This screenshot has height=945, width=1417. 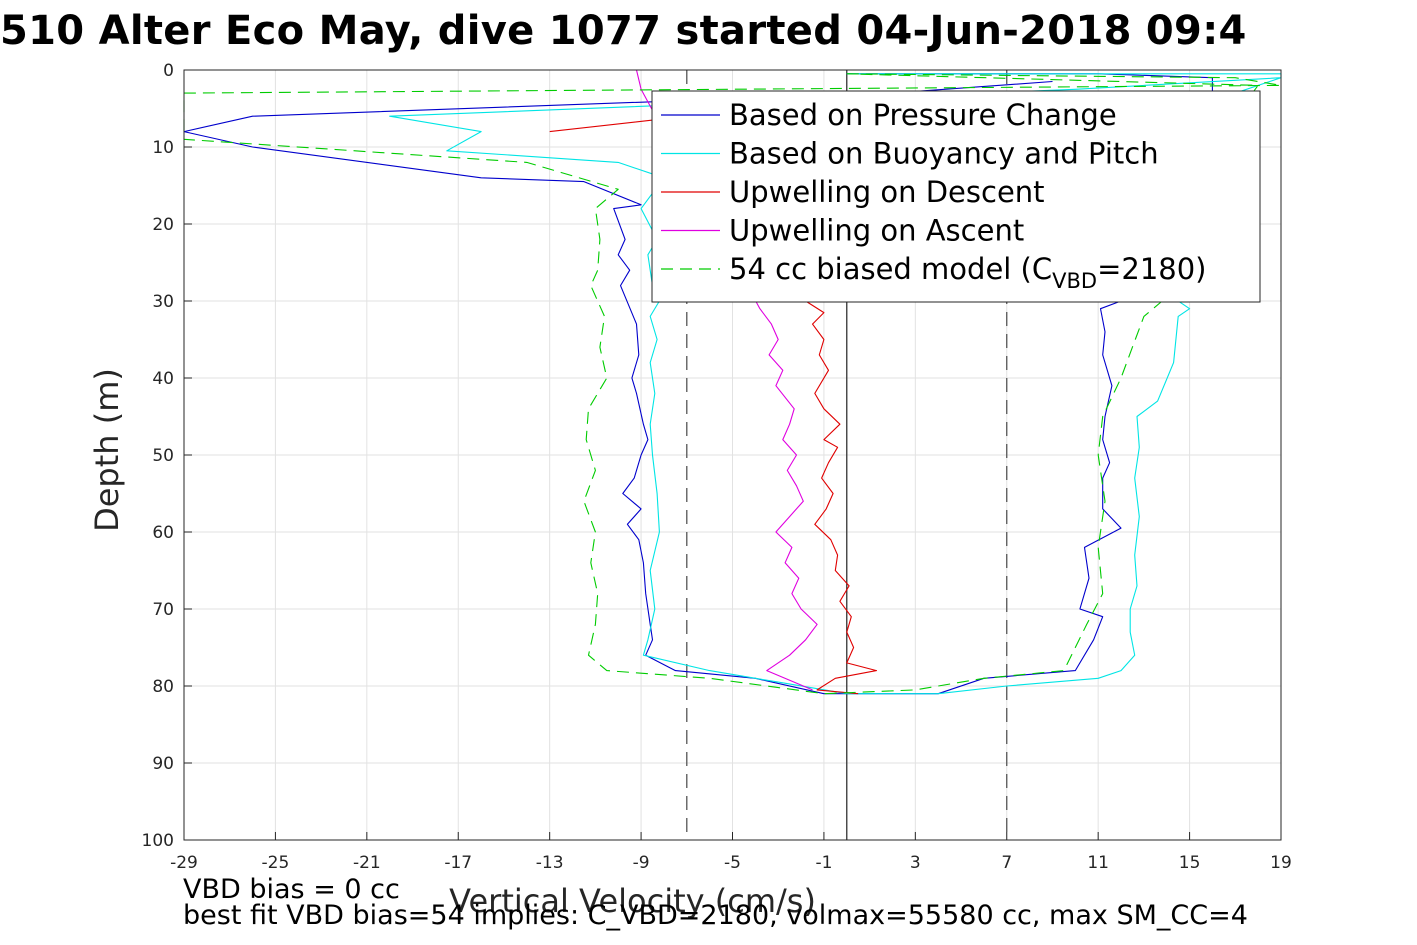 I want to click on legend-entry: Based on Buoyancy and Pitch, so click(x=944, y=154).